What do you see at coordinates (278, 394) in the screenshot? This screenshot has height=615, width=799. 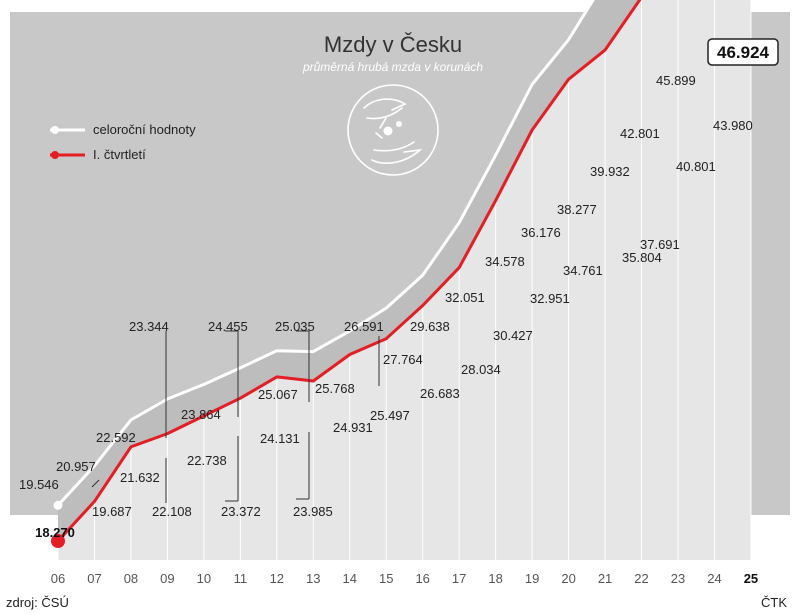 I see `annual-value-label: 25.067` at bounding box center [278, 394].